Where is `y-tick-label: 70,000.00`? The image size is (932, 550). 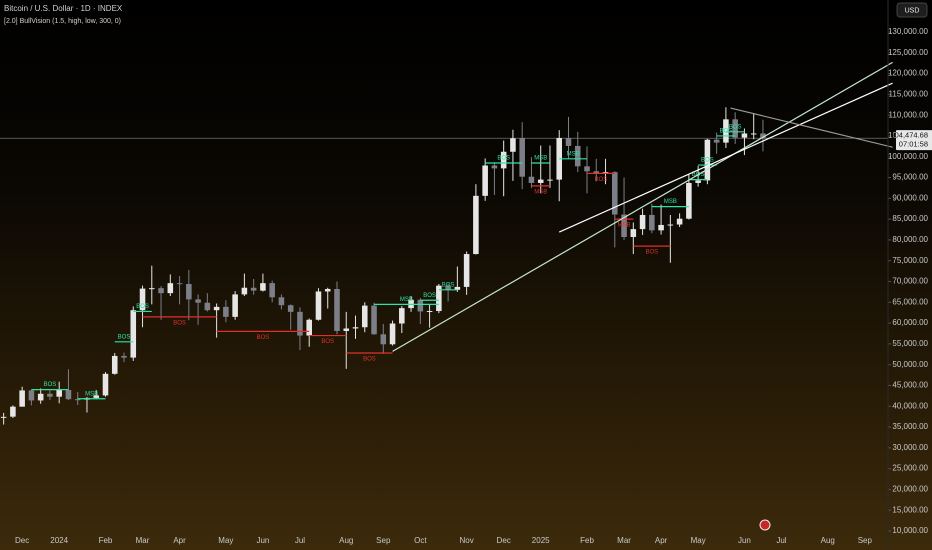
y-tick-label: 70,000.00 is located at coordinates (910, 281).